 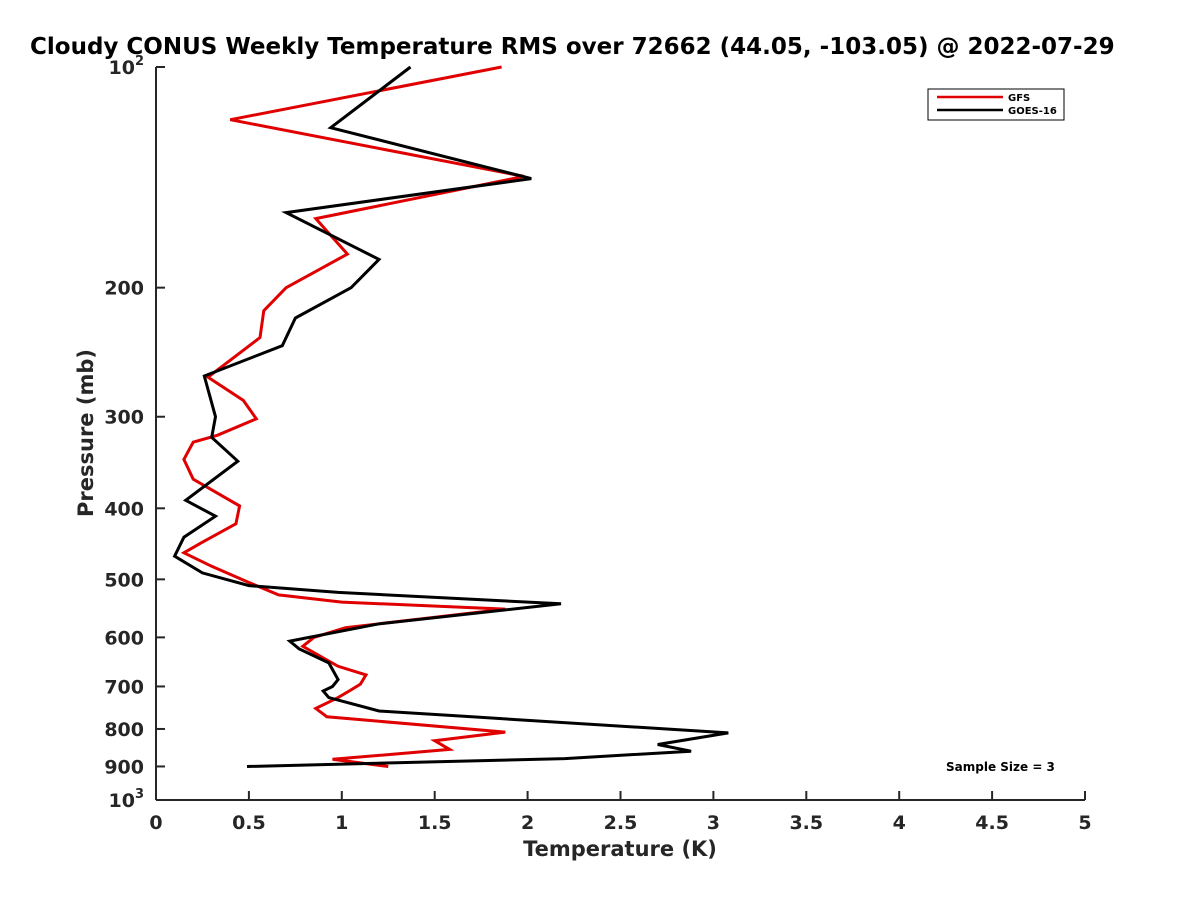 What do you see at coordinates (620, 849) in the screenshot?
I see `x-axis-label: Temperature (K)` at bounding box center [620, 849].